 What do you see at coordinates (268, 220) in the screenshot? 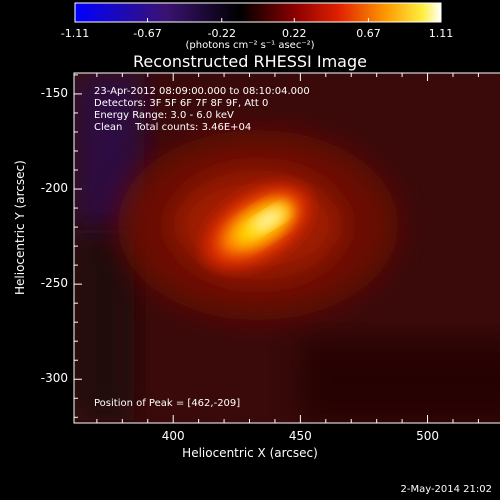
I see `source-core` at bounding box center [268, 220].